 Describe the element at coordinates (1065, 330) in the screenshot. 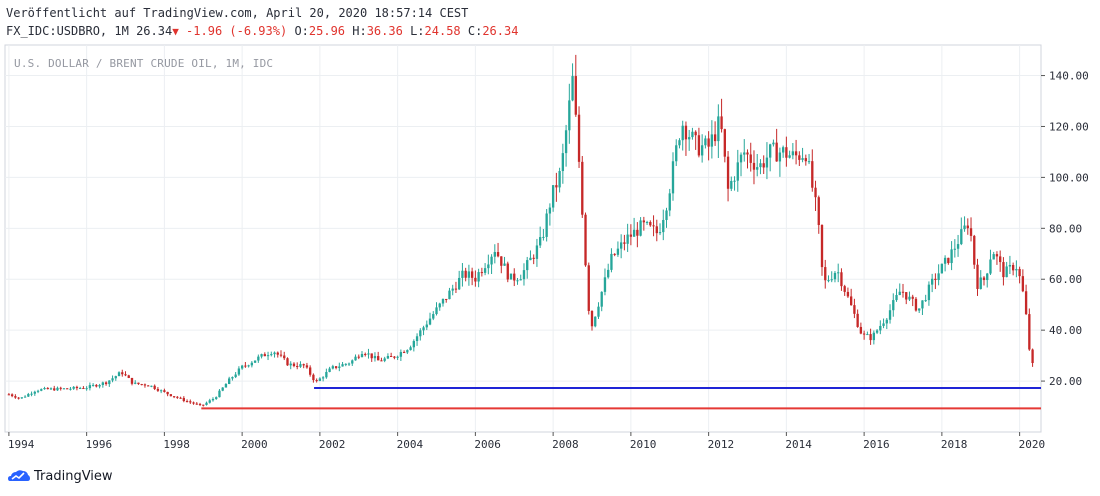

I see `y-tick-label: 40.00` at that location.